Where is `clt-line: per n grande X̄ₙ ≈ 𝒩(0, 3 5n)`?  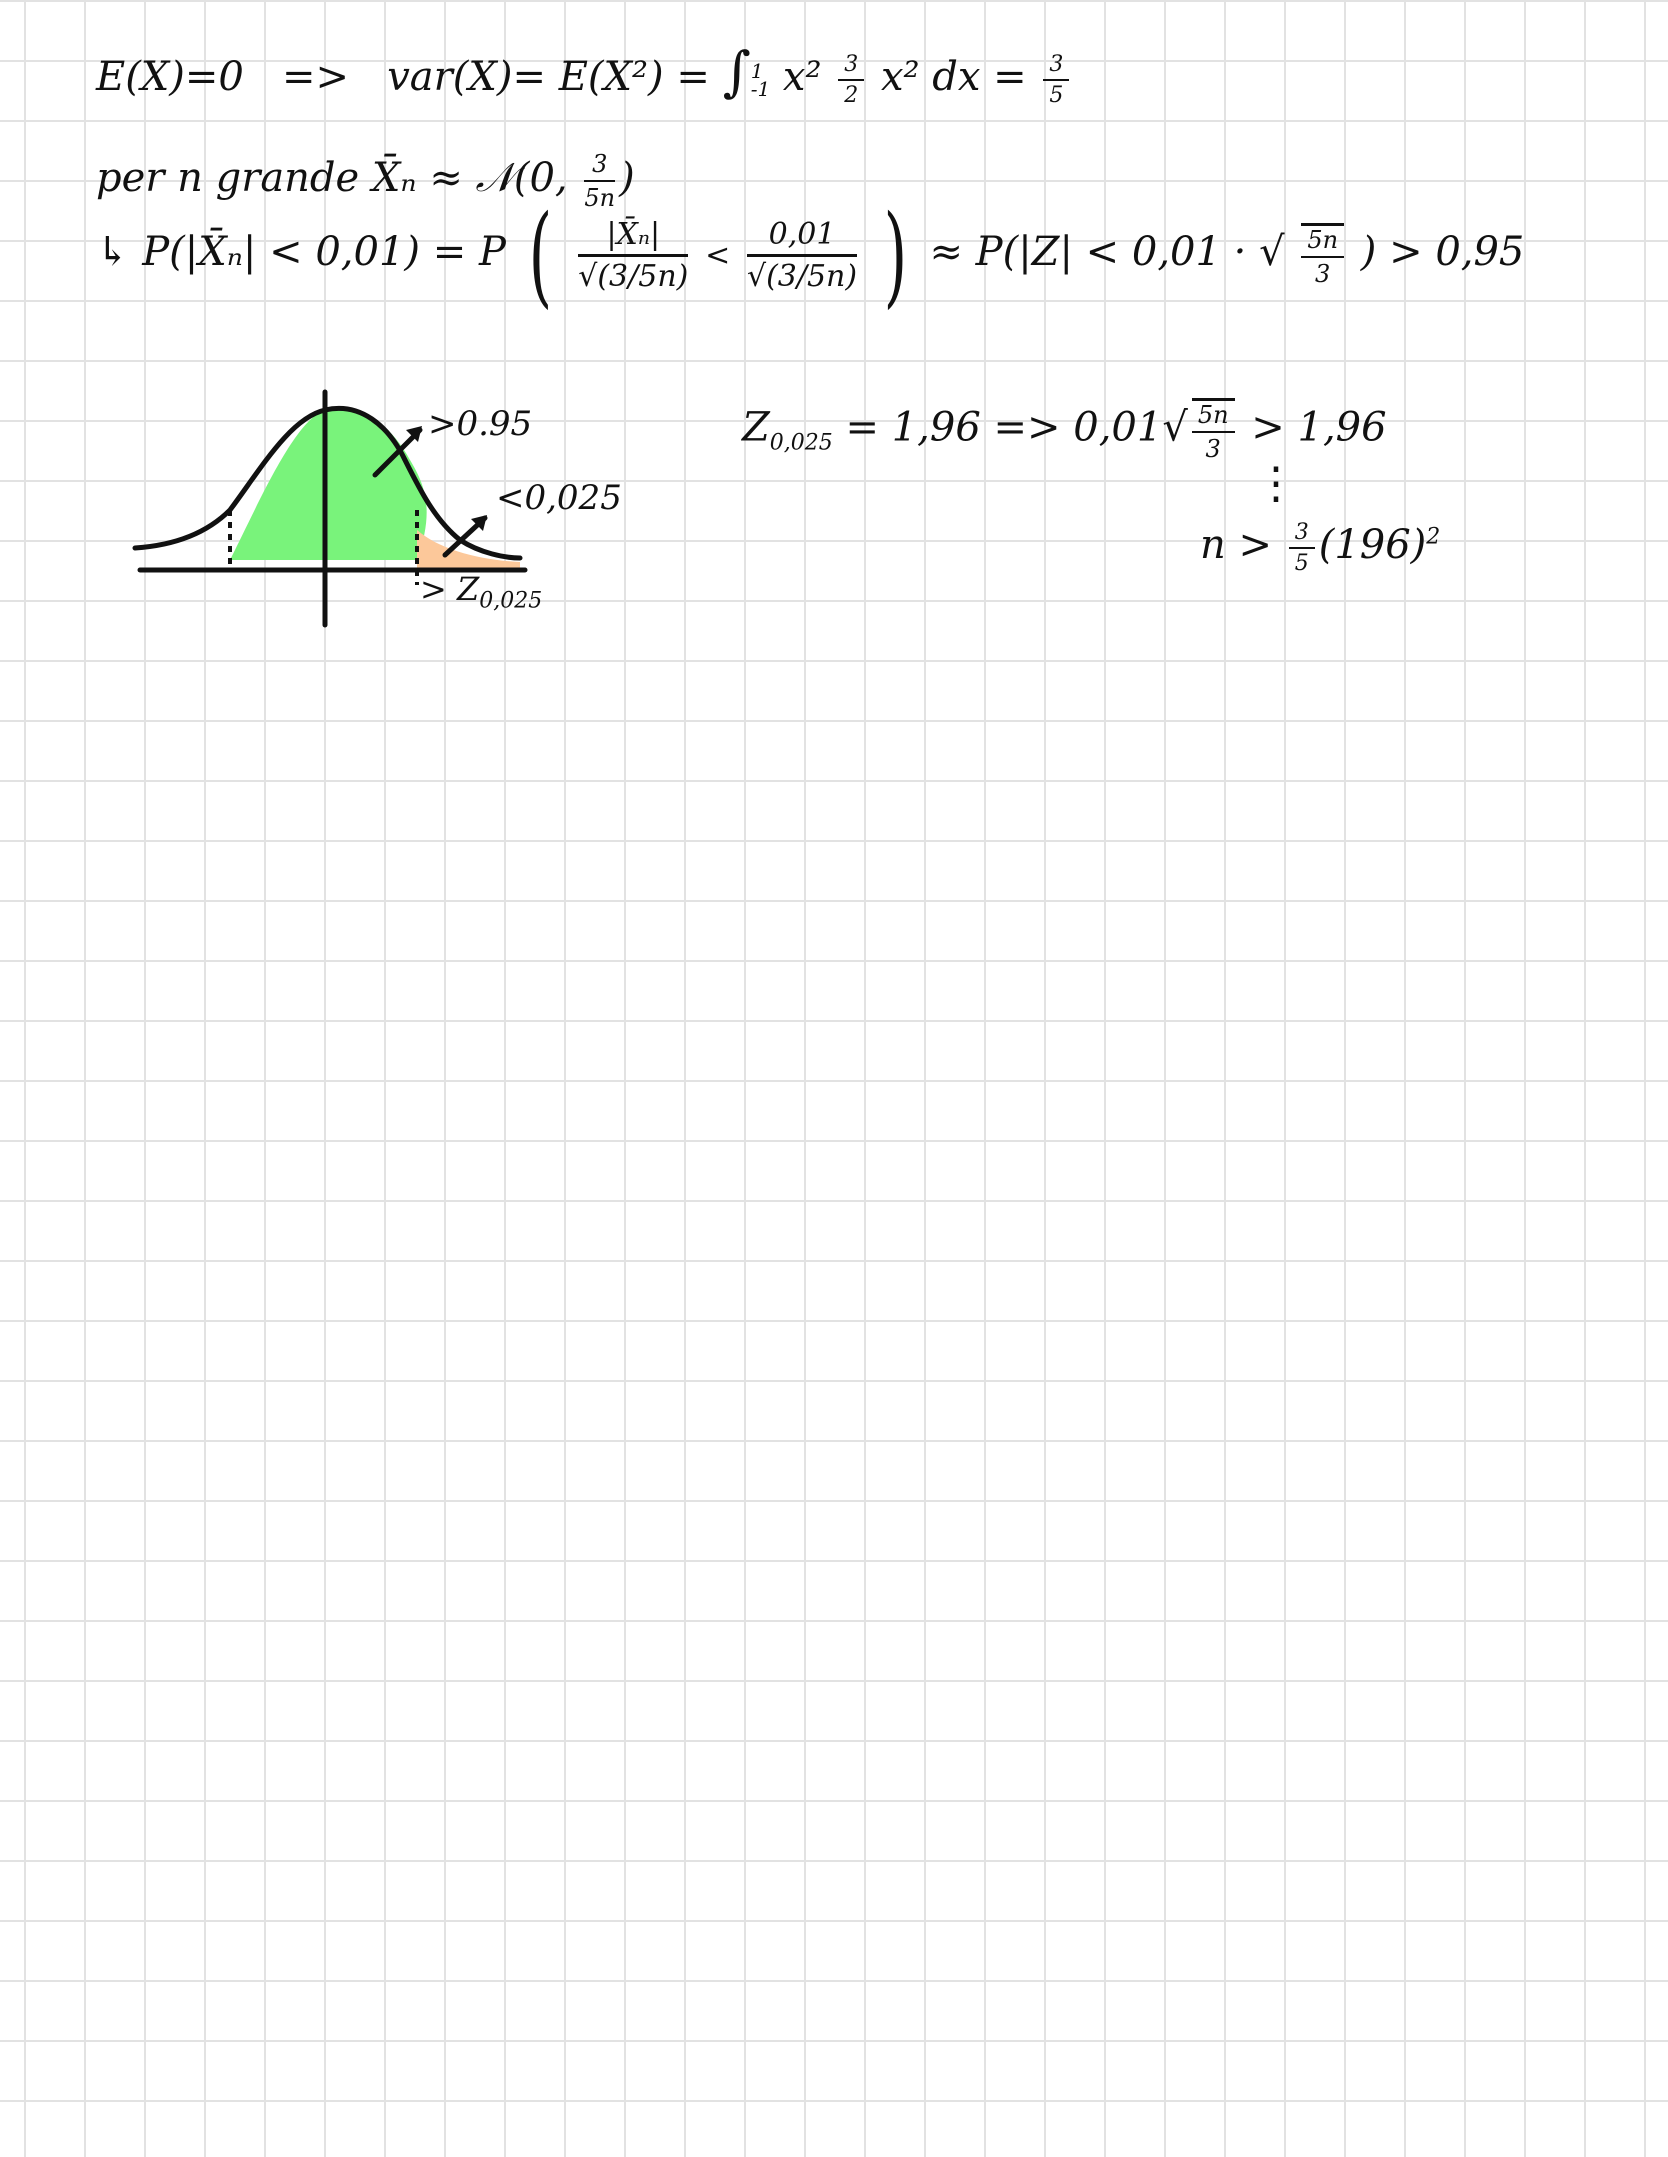 clt-line: per n grande X̄ₙ ≈ 𝒩(0, 3 5n) is located at coordinates (365, 181).